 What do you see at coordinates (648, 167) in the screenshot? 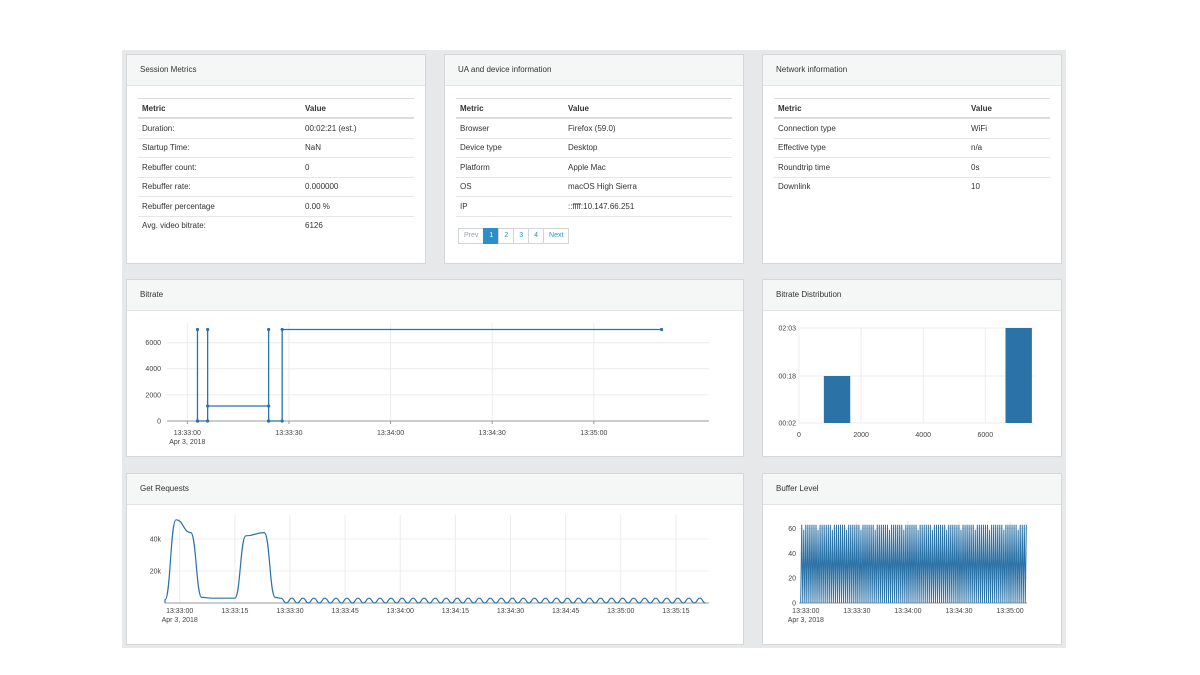
I see `metric-value: Apple Mac` at bounding box center [648, 167].